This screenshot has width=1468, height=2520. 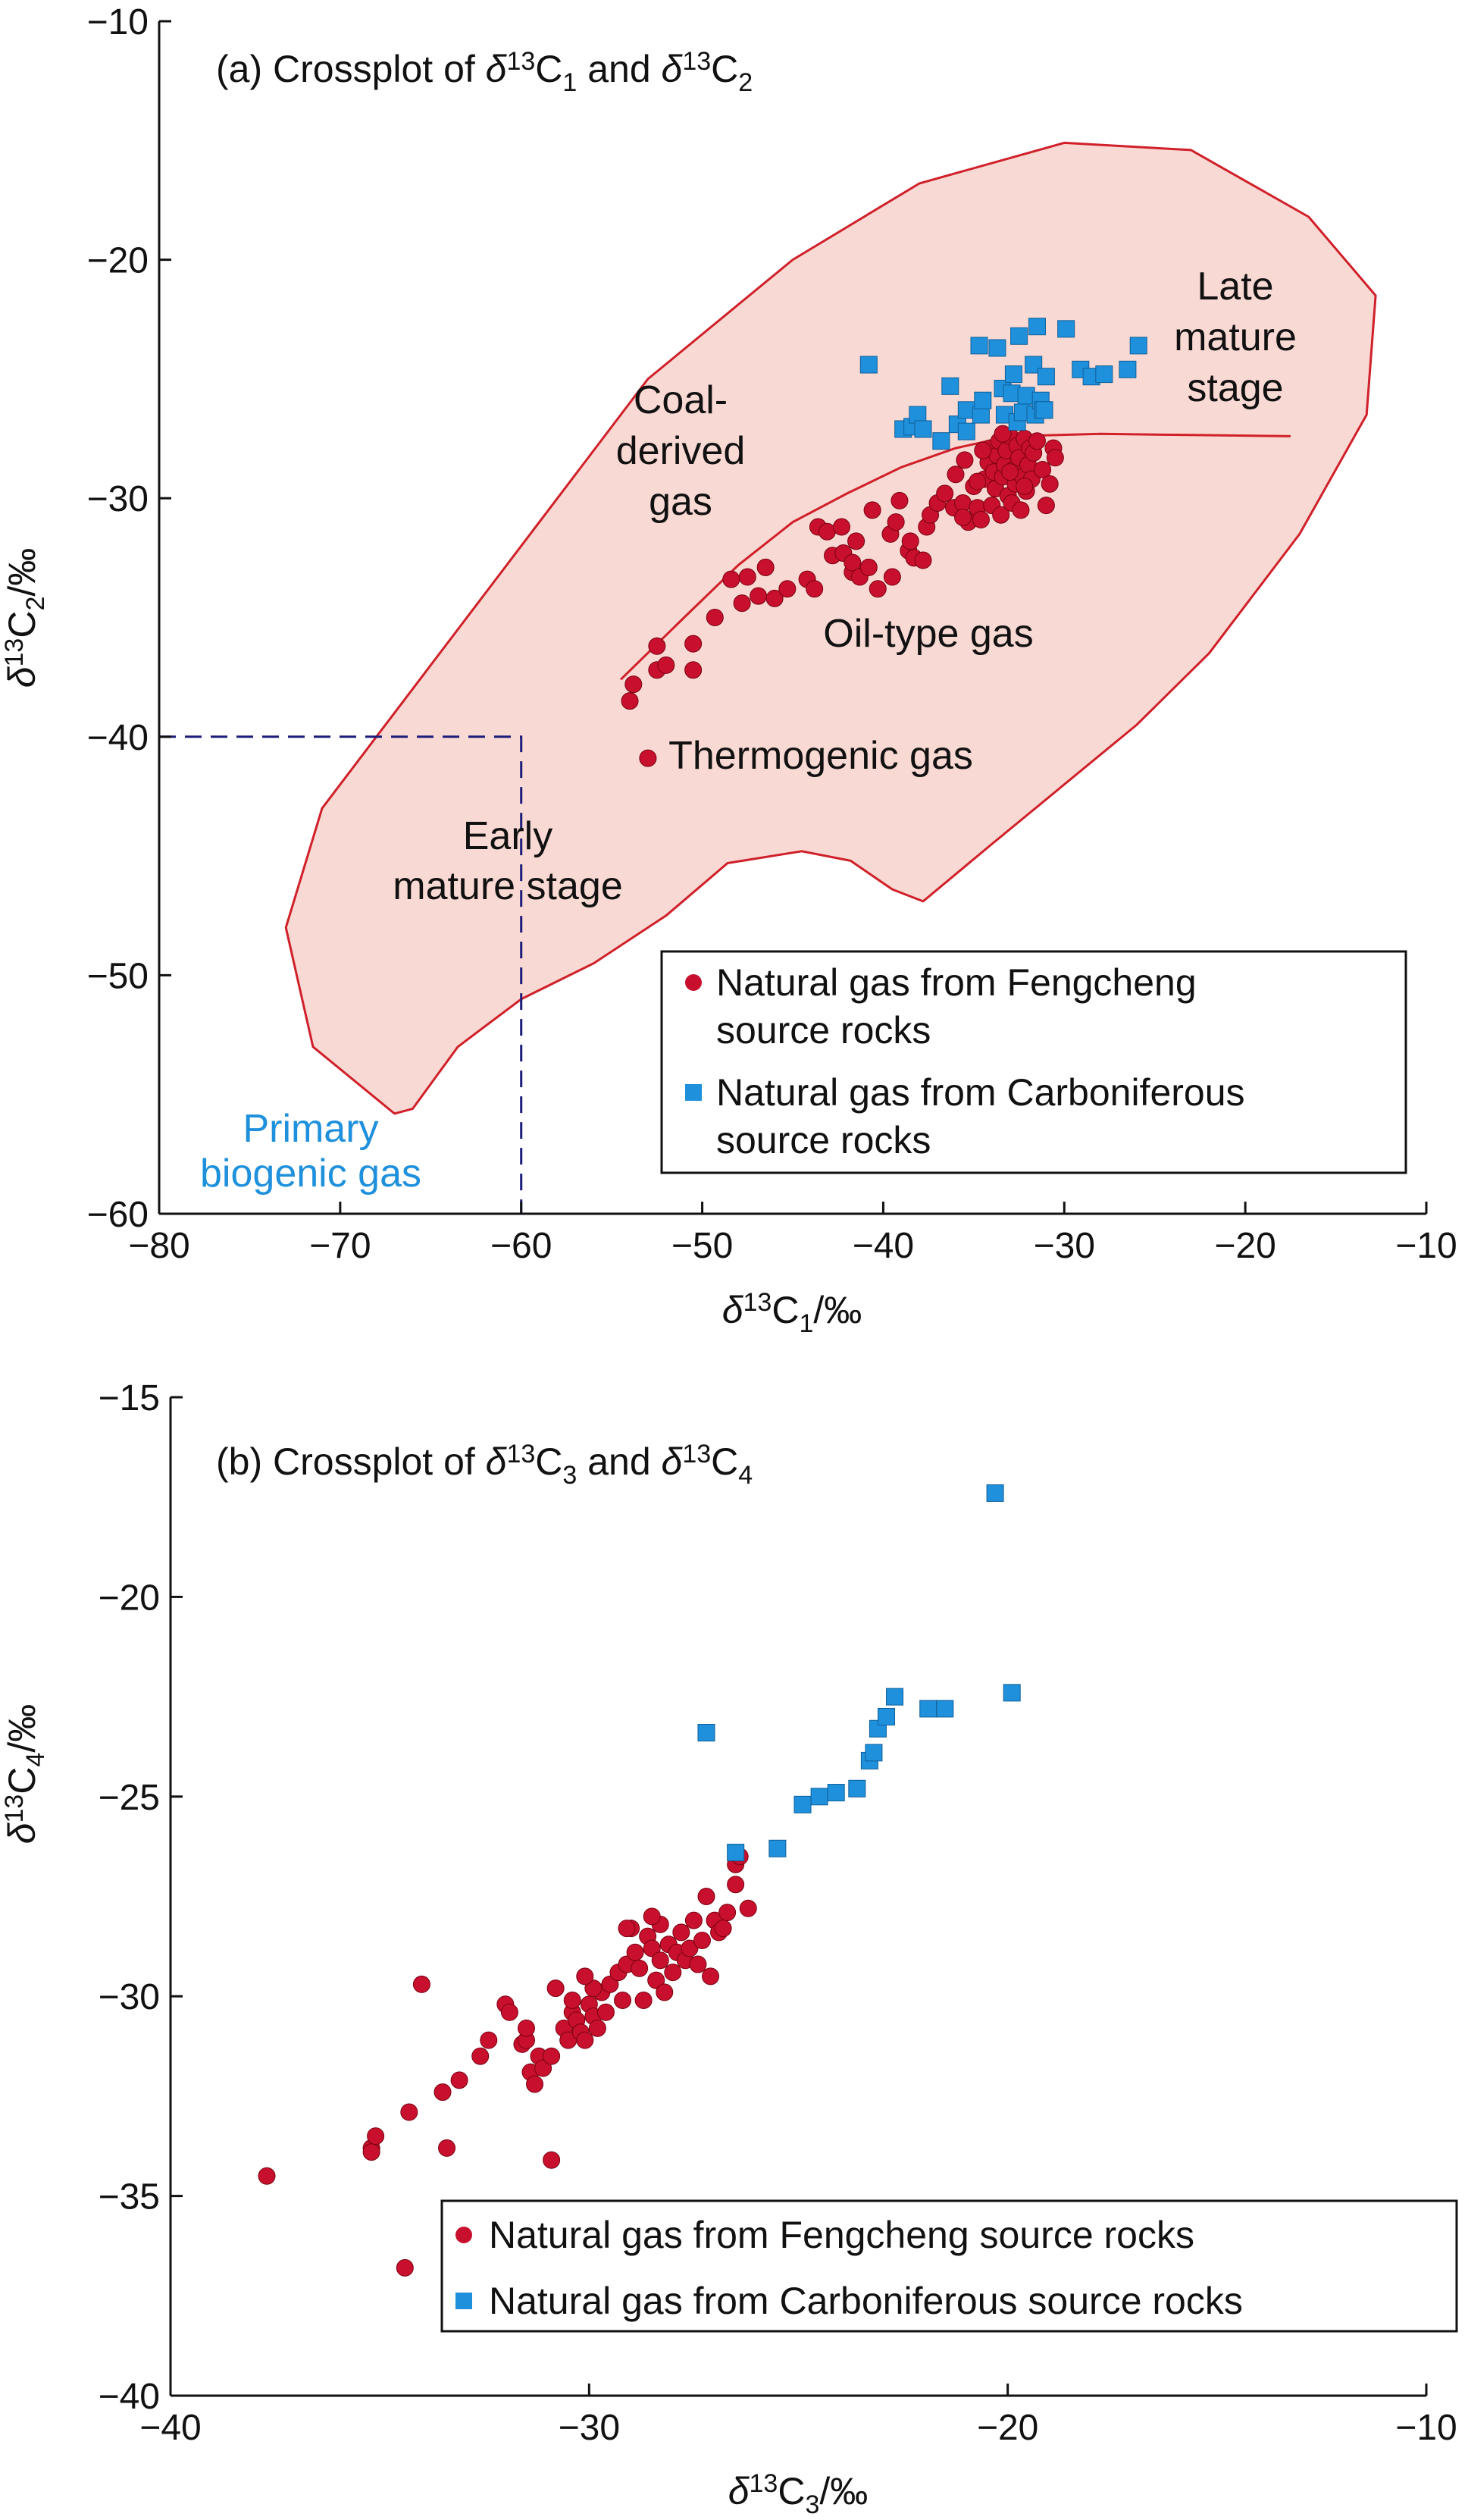 I want to click on legend-carboniferous-label-line-1: Natural gas from Carboniferous, so click(x=981, y=1092).